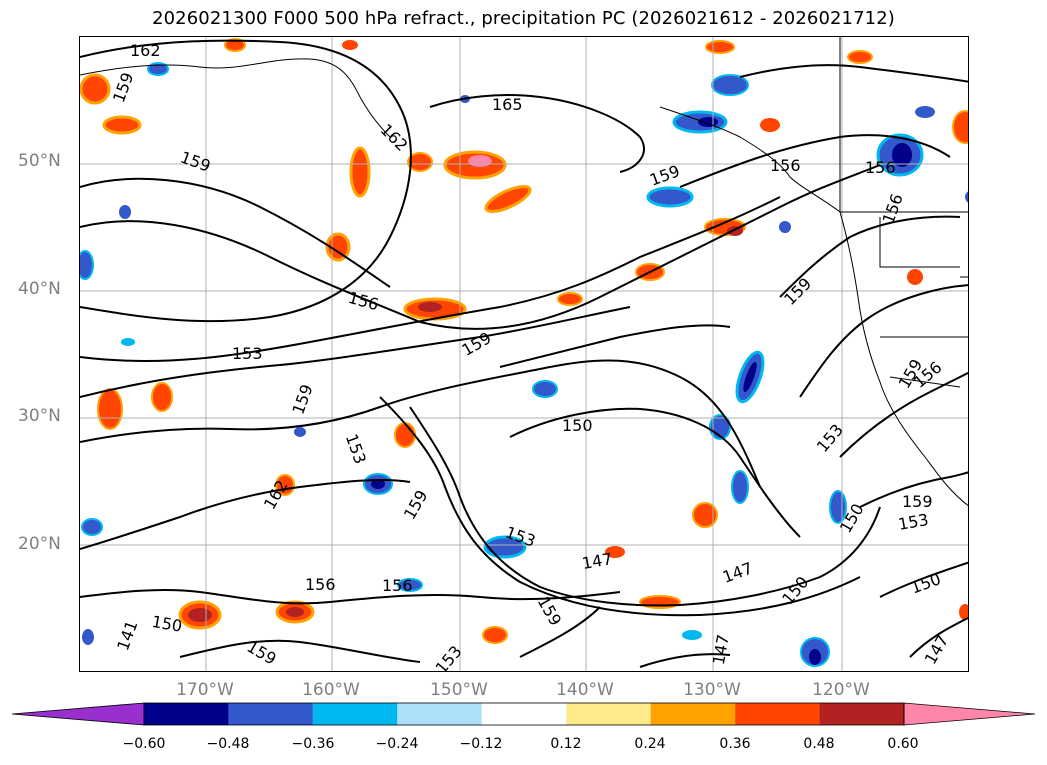 Image resolution: width=1047 pixels, height=765 pixels. What do you see at coordinates (145, 50) in the screenshot?
I see `contour-label: 162` at bounding box center [145, 50].